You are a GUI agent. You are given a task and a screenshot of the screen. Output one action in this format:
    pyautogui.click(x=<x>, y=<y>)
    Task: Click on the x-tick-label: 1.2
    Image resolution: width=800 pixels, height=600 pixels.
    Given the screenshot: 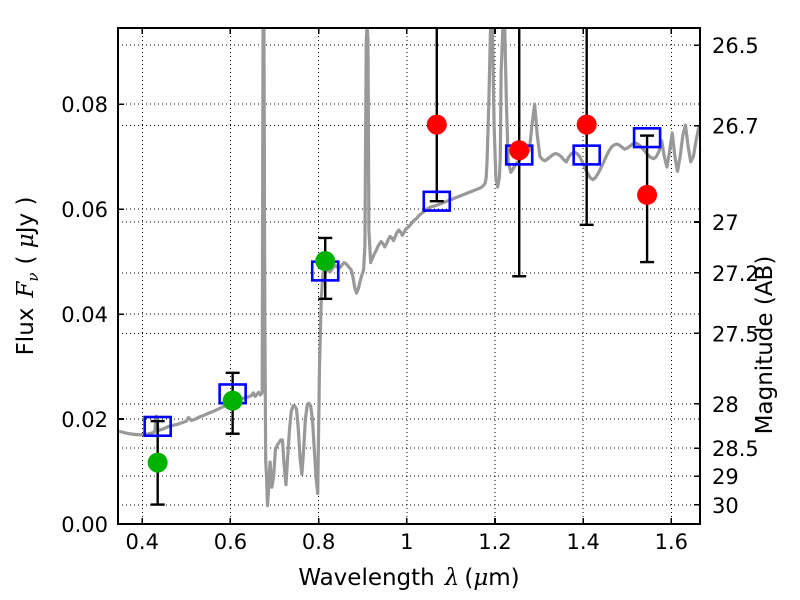 What is the action you would take?
    pyautogui.click(x=494, y=542)
    